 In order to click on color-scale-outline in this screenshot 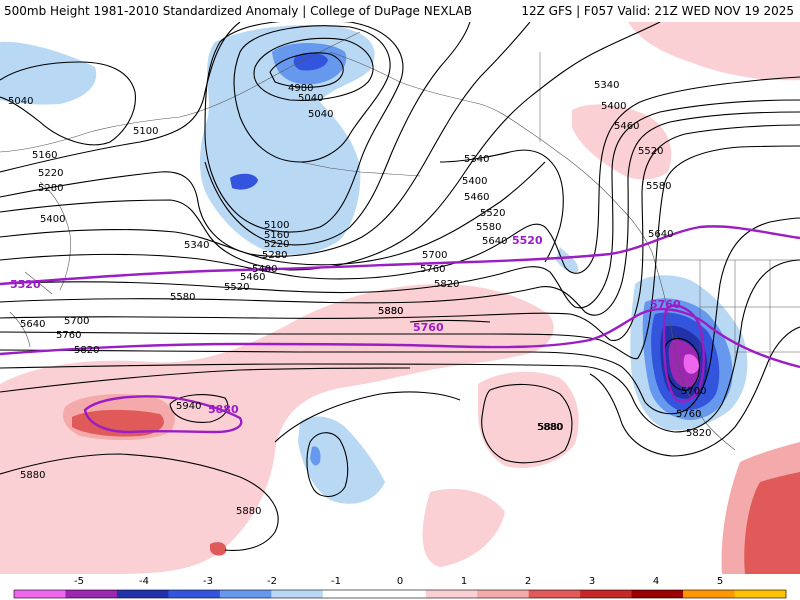, I will do `click(400, 594)`.